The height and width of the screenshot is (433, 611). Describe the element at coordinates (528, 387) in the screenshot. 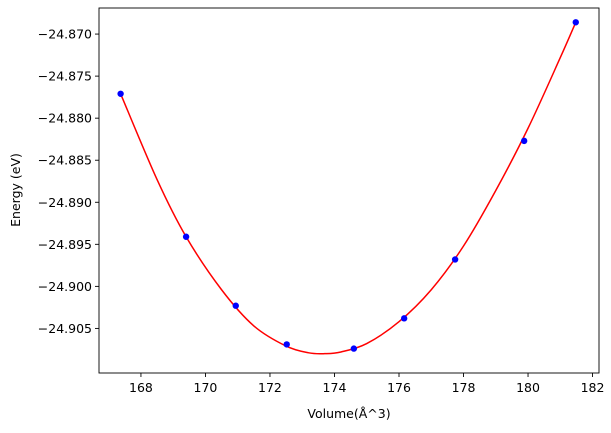

I see `x-tick-label: 180` at that location.